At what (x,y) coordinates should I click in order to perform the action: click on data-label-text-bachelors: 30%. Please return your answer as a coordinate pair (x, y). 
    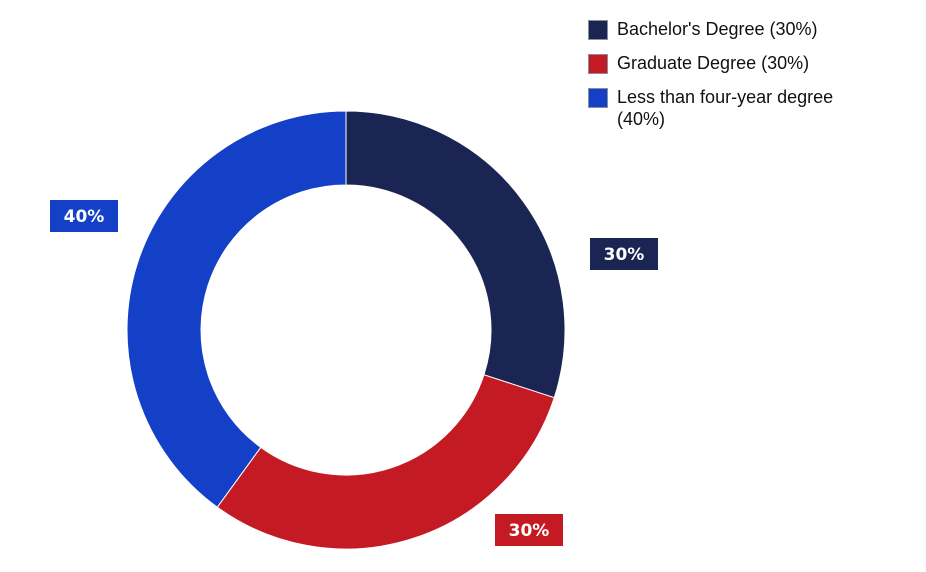
    Looking at the image, I should click on (624, 255).